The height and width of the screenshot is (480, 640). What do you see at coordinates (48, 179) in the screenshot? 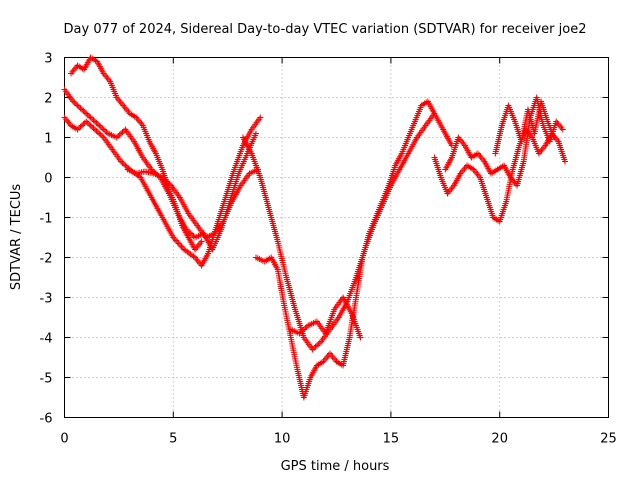
I see `y-tick-label: 0` at bounding box center [48, 179].